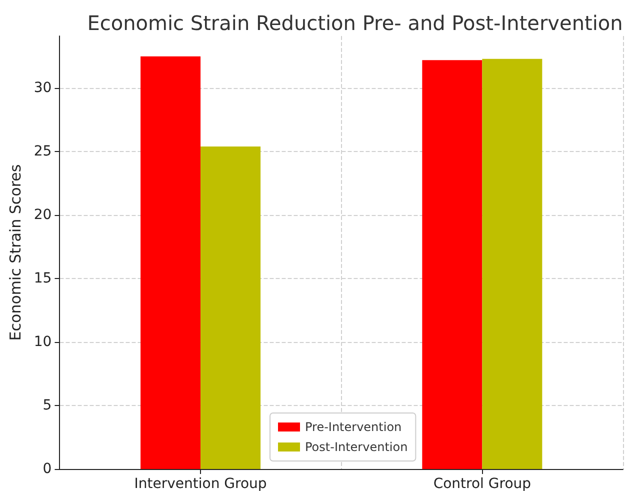 This screenshot has width=631, height=491. What do you see at coordinates (47, 406) in the screenshot?
I see `y-tick-label: 5` at bounding box center [47, 406].